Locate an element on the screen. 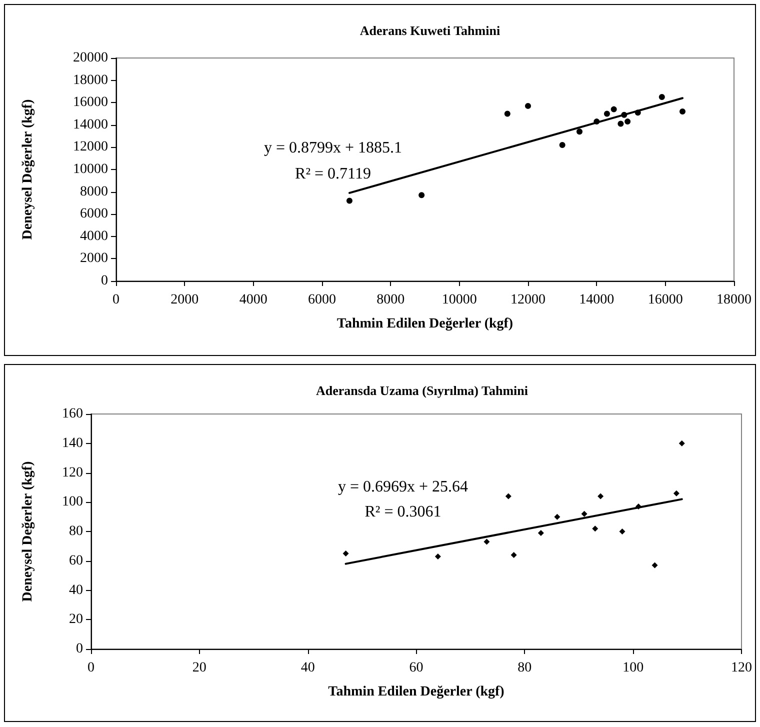  y-tick-label: 8000 is located at coordinates (94, 192).